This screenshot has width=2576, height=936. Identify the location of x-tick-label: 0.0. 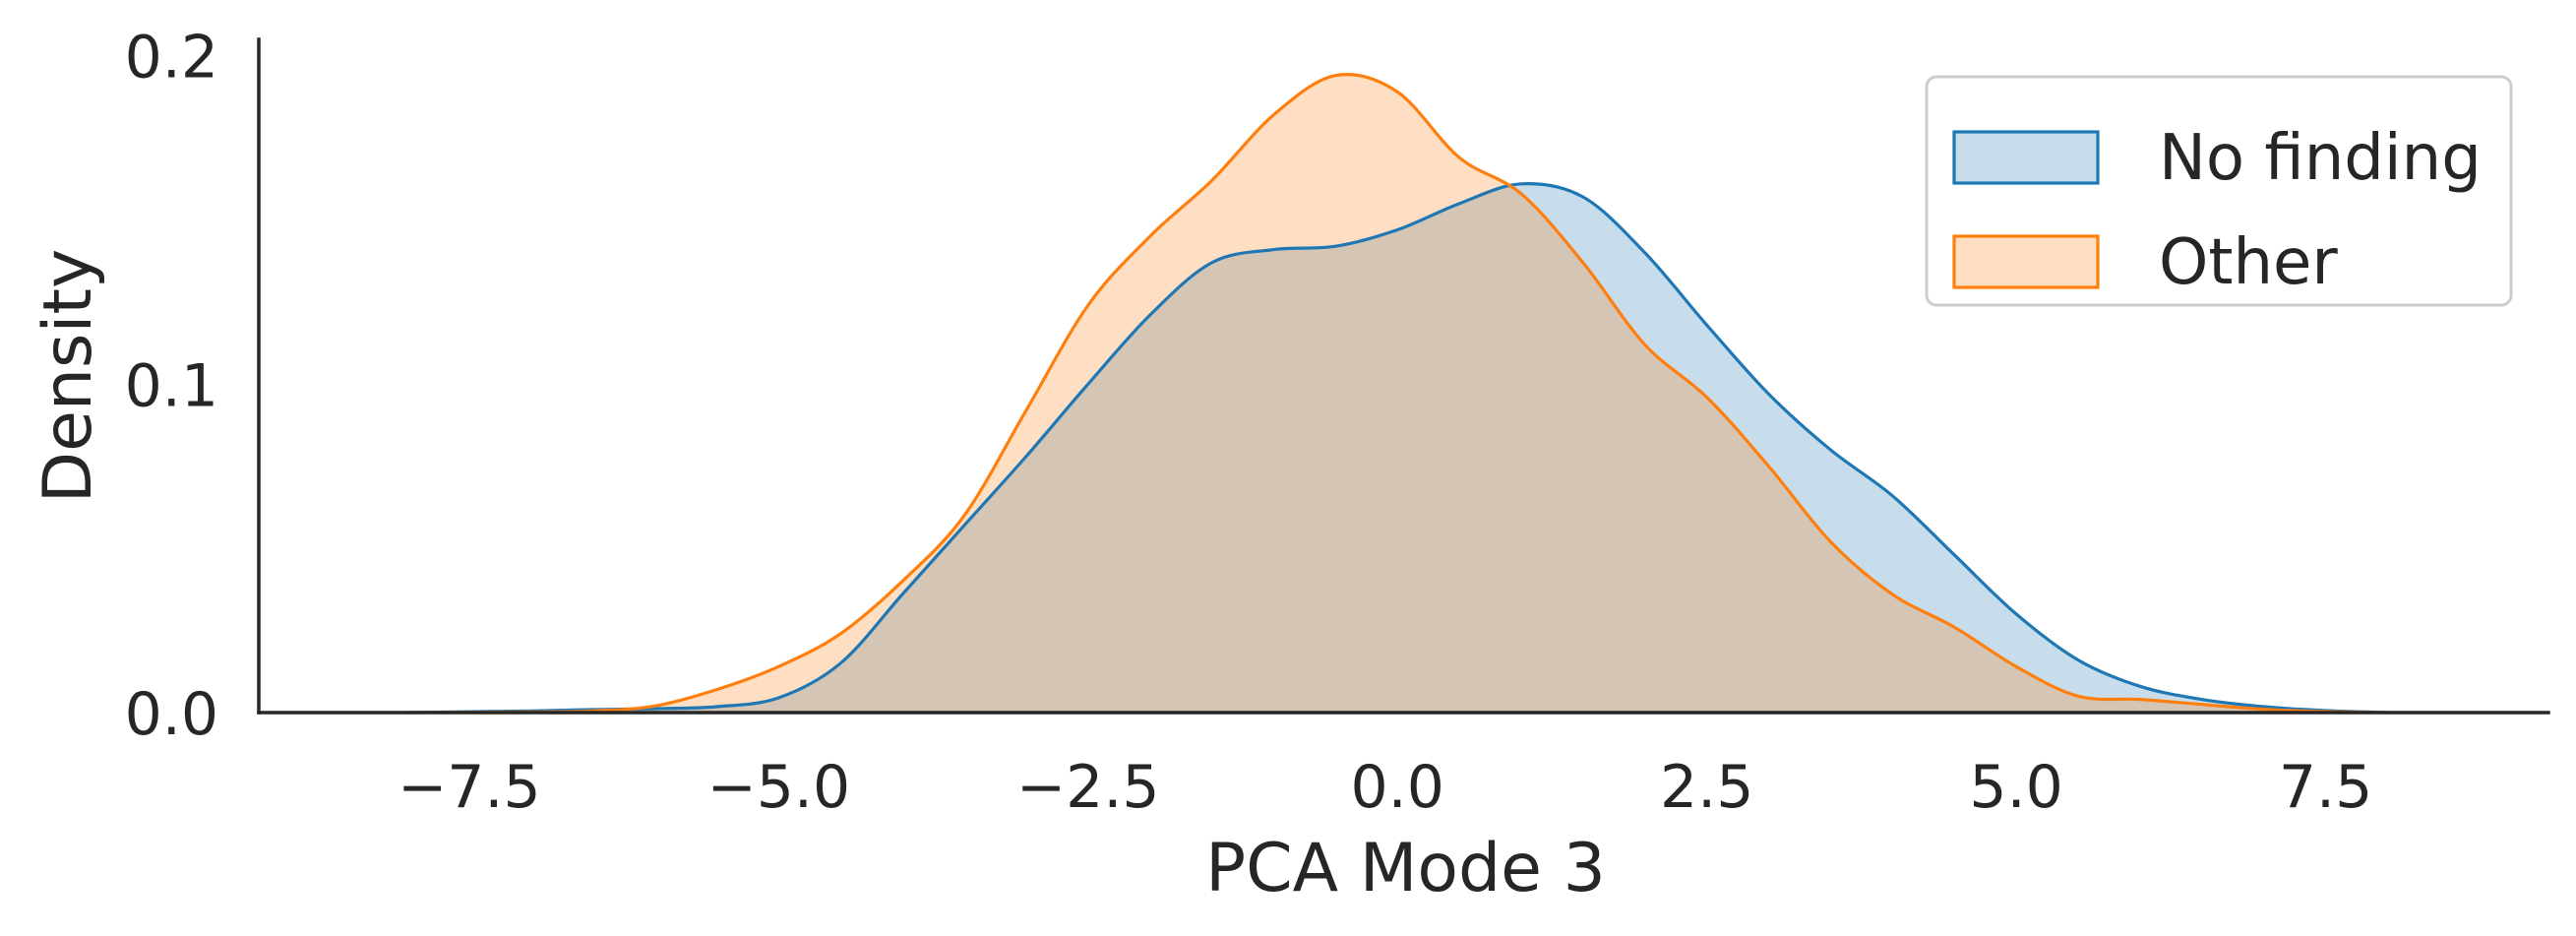
(1397, 787).